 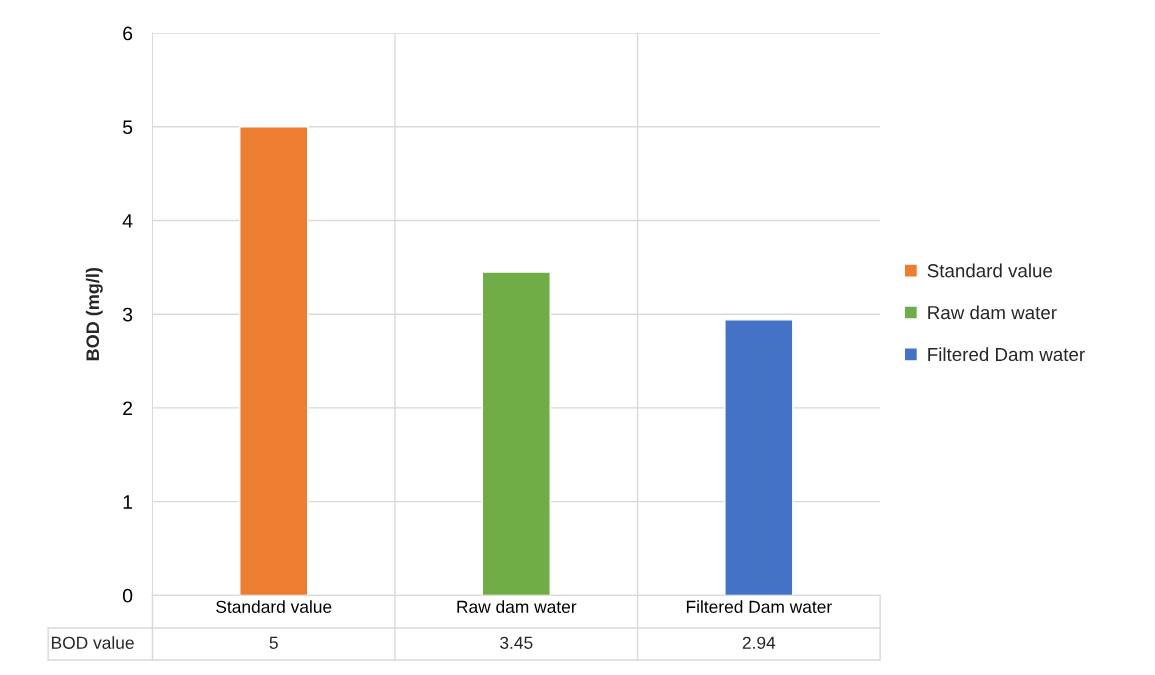 What do you see at coordinates (516, 642) in the screenshot?
I see `data-label: 3.45` at bounding box center [516, 642].